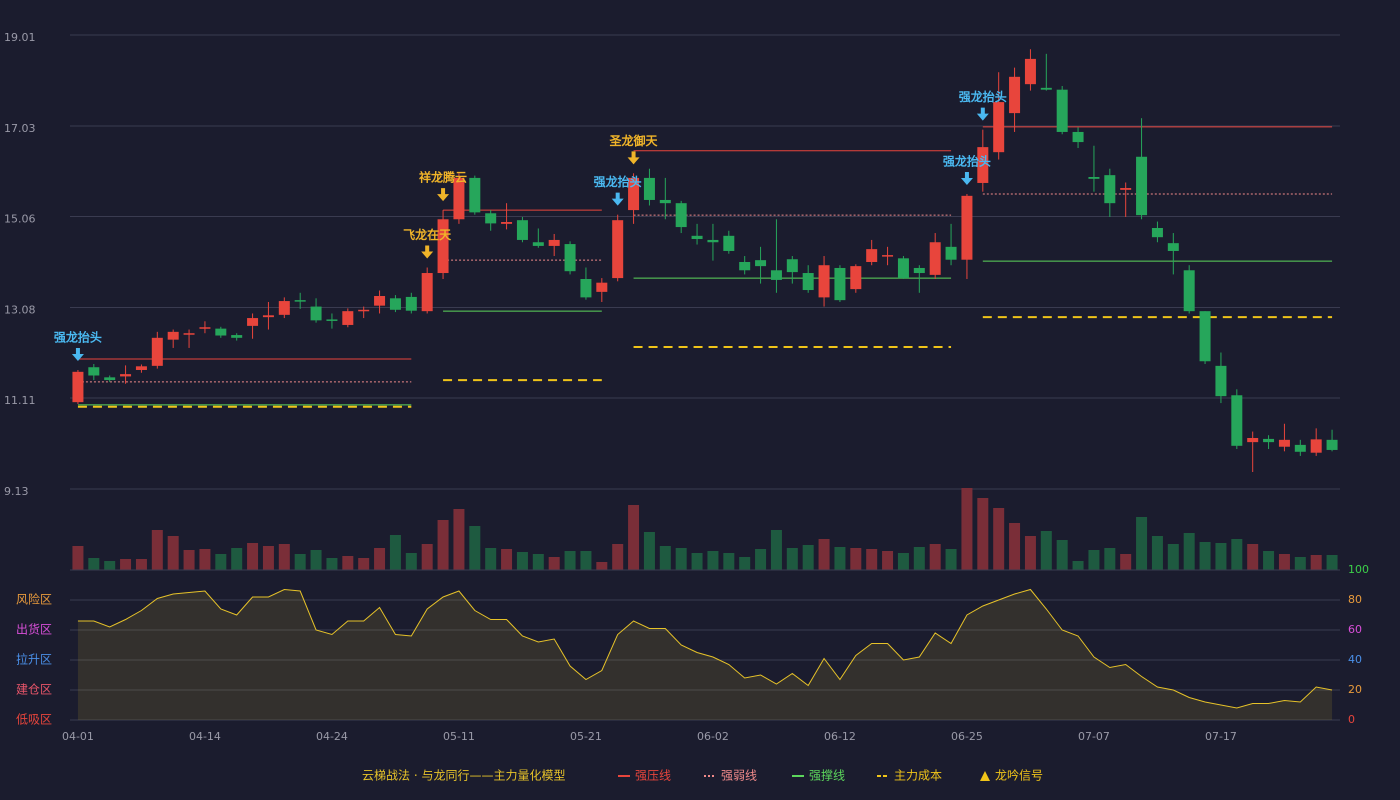  Describe the element at coordinates (443, 177) in the screenshot. I see `signal-label: 祥龙腾云` at that location.